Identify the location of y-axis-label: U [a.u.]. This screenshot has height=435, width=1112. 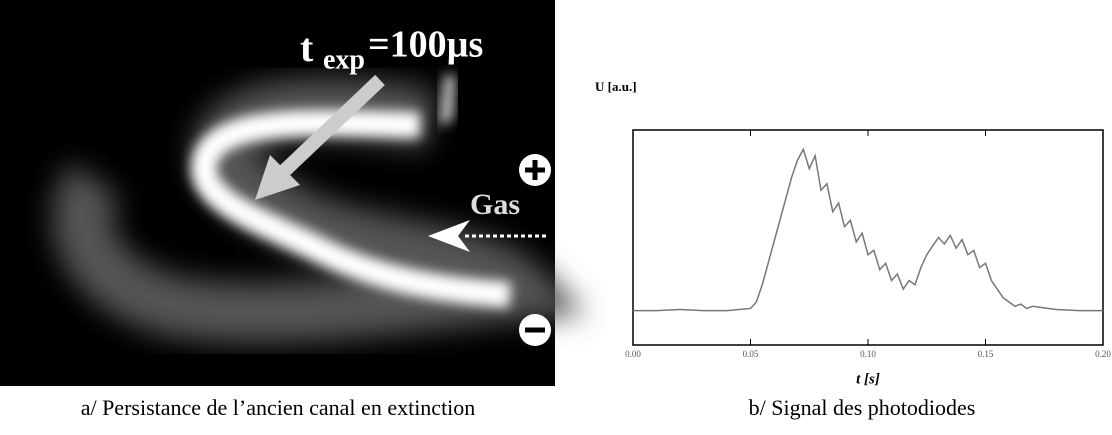
(616, 86).